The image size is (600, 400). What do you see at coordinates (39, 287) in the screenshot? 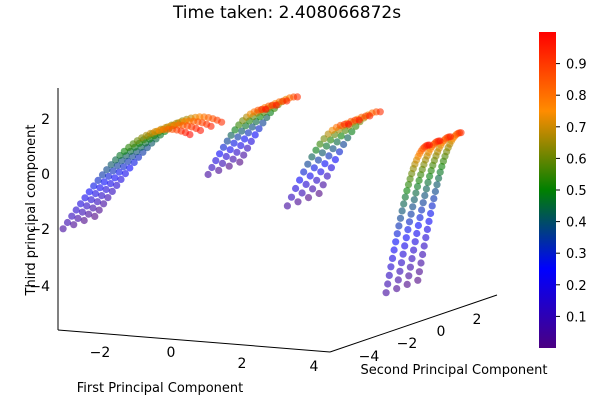
I see `z-tick-label: −4` at bounding box center [39, 287].